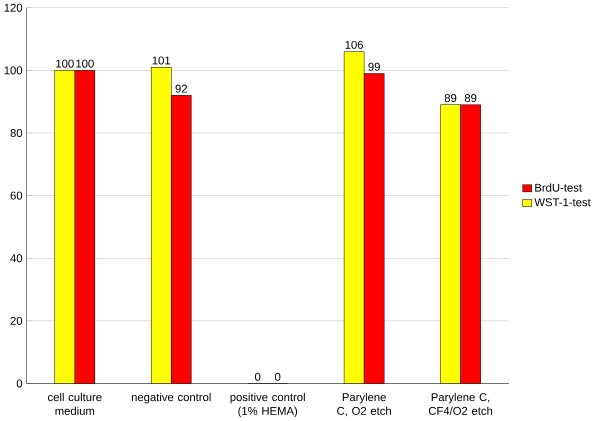  What do you see at coordinates (355, 44) in the screenshot?
I see `data-label: 106` at bounding box center [355, 44].